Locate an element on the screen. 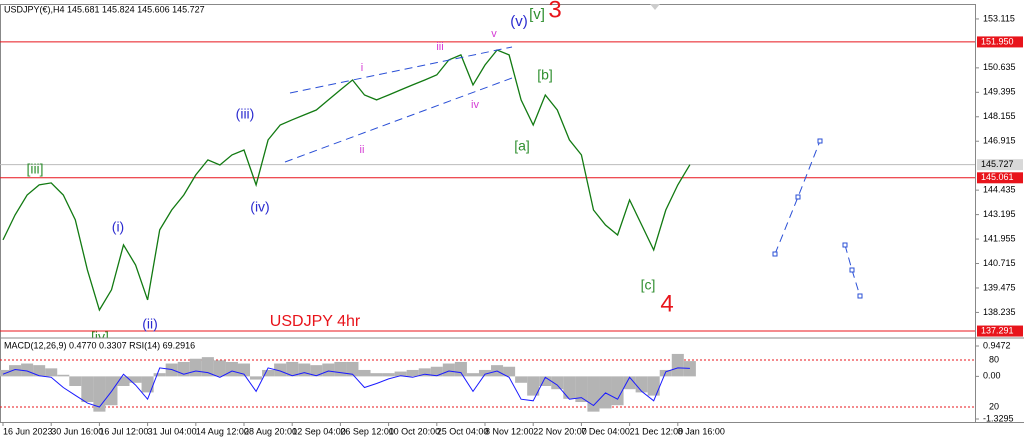 Image resolution: width=1024 pixels, height=441 pixels. channel-lower is located at coordinates (398, 120).